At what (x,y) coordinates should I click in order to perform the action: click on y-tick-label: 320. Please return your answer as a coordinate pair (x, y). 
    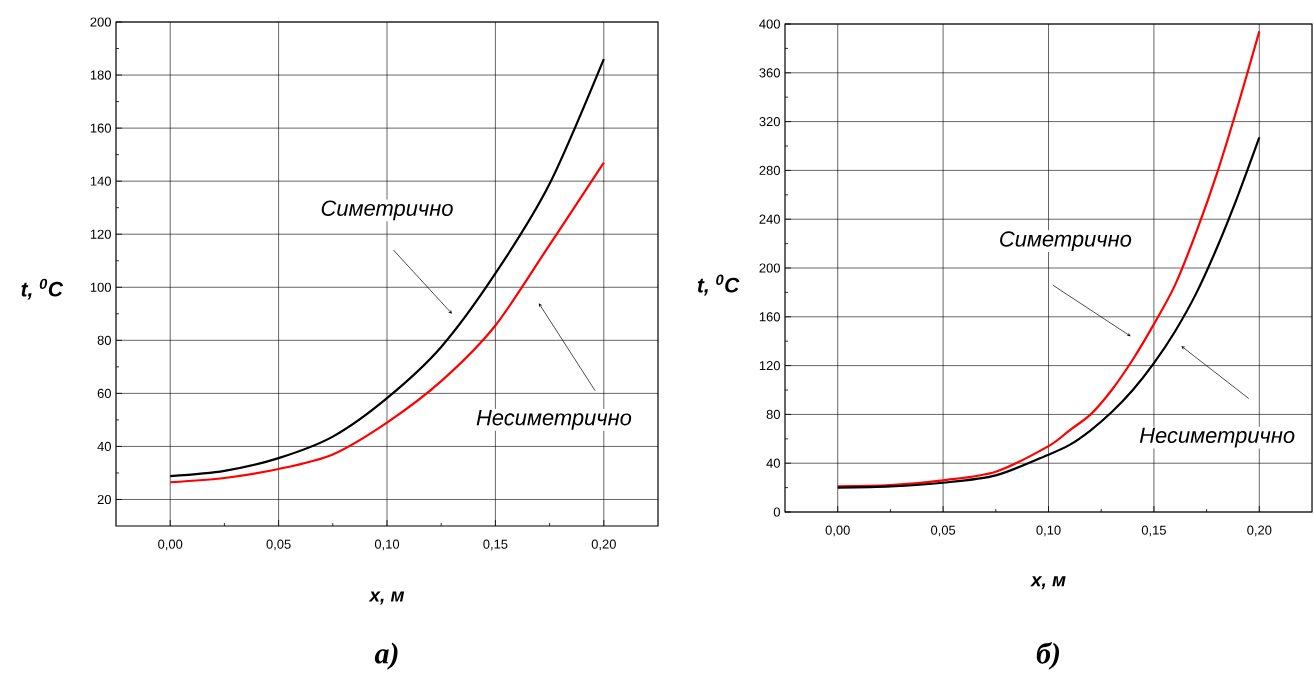
    Looking at the image, I should click on (769, 122).